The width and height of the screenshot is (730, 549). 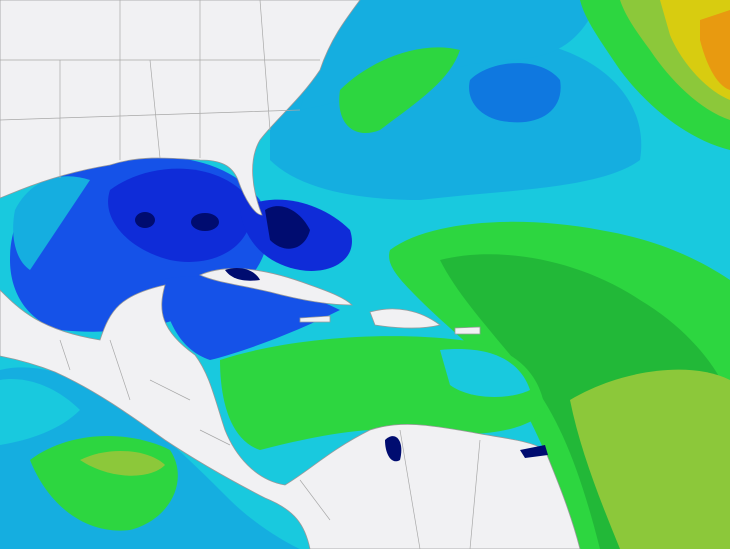 I want to click on wave-zone-orange, so click(x=715, y=50).